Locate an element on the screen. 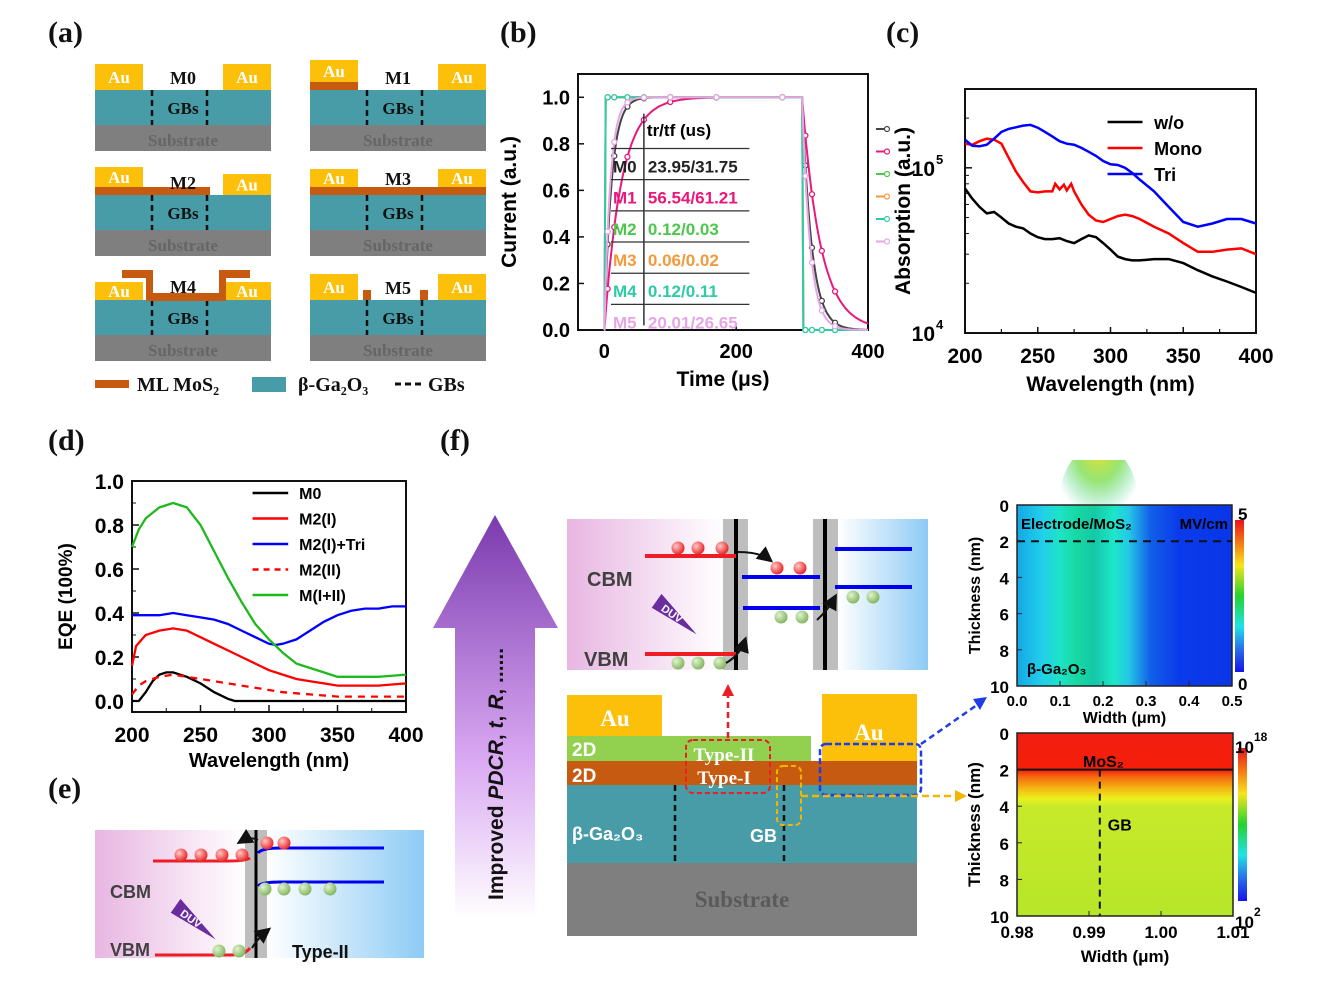 The width and height of the screenshot is (1336, 981). table-value: 23.95/31.75 is located at coordinates (693, 166).